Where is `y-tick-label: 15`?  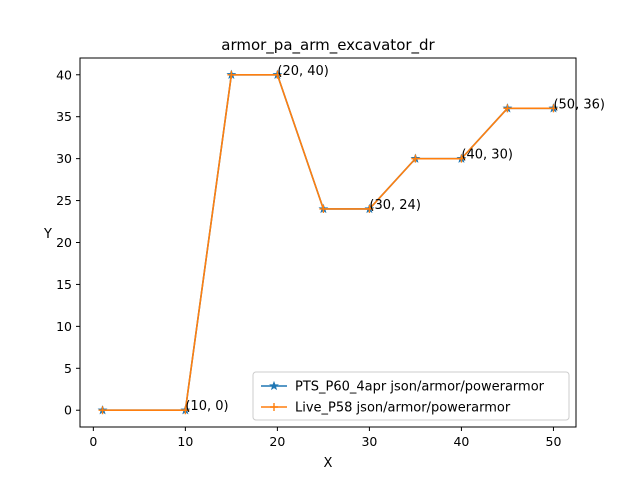
y-tick-label: 15 is located at coordinates (64, 284).